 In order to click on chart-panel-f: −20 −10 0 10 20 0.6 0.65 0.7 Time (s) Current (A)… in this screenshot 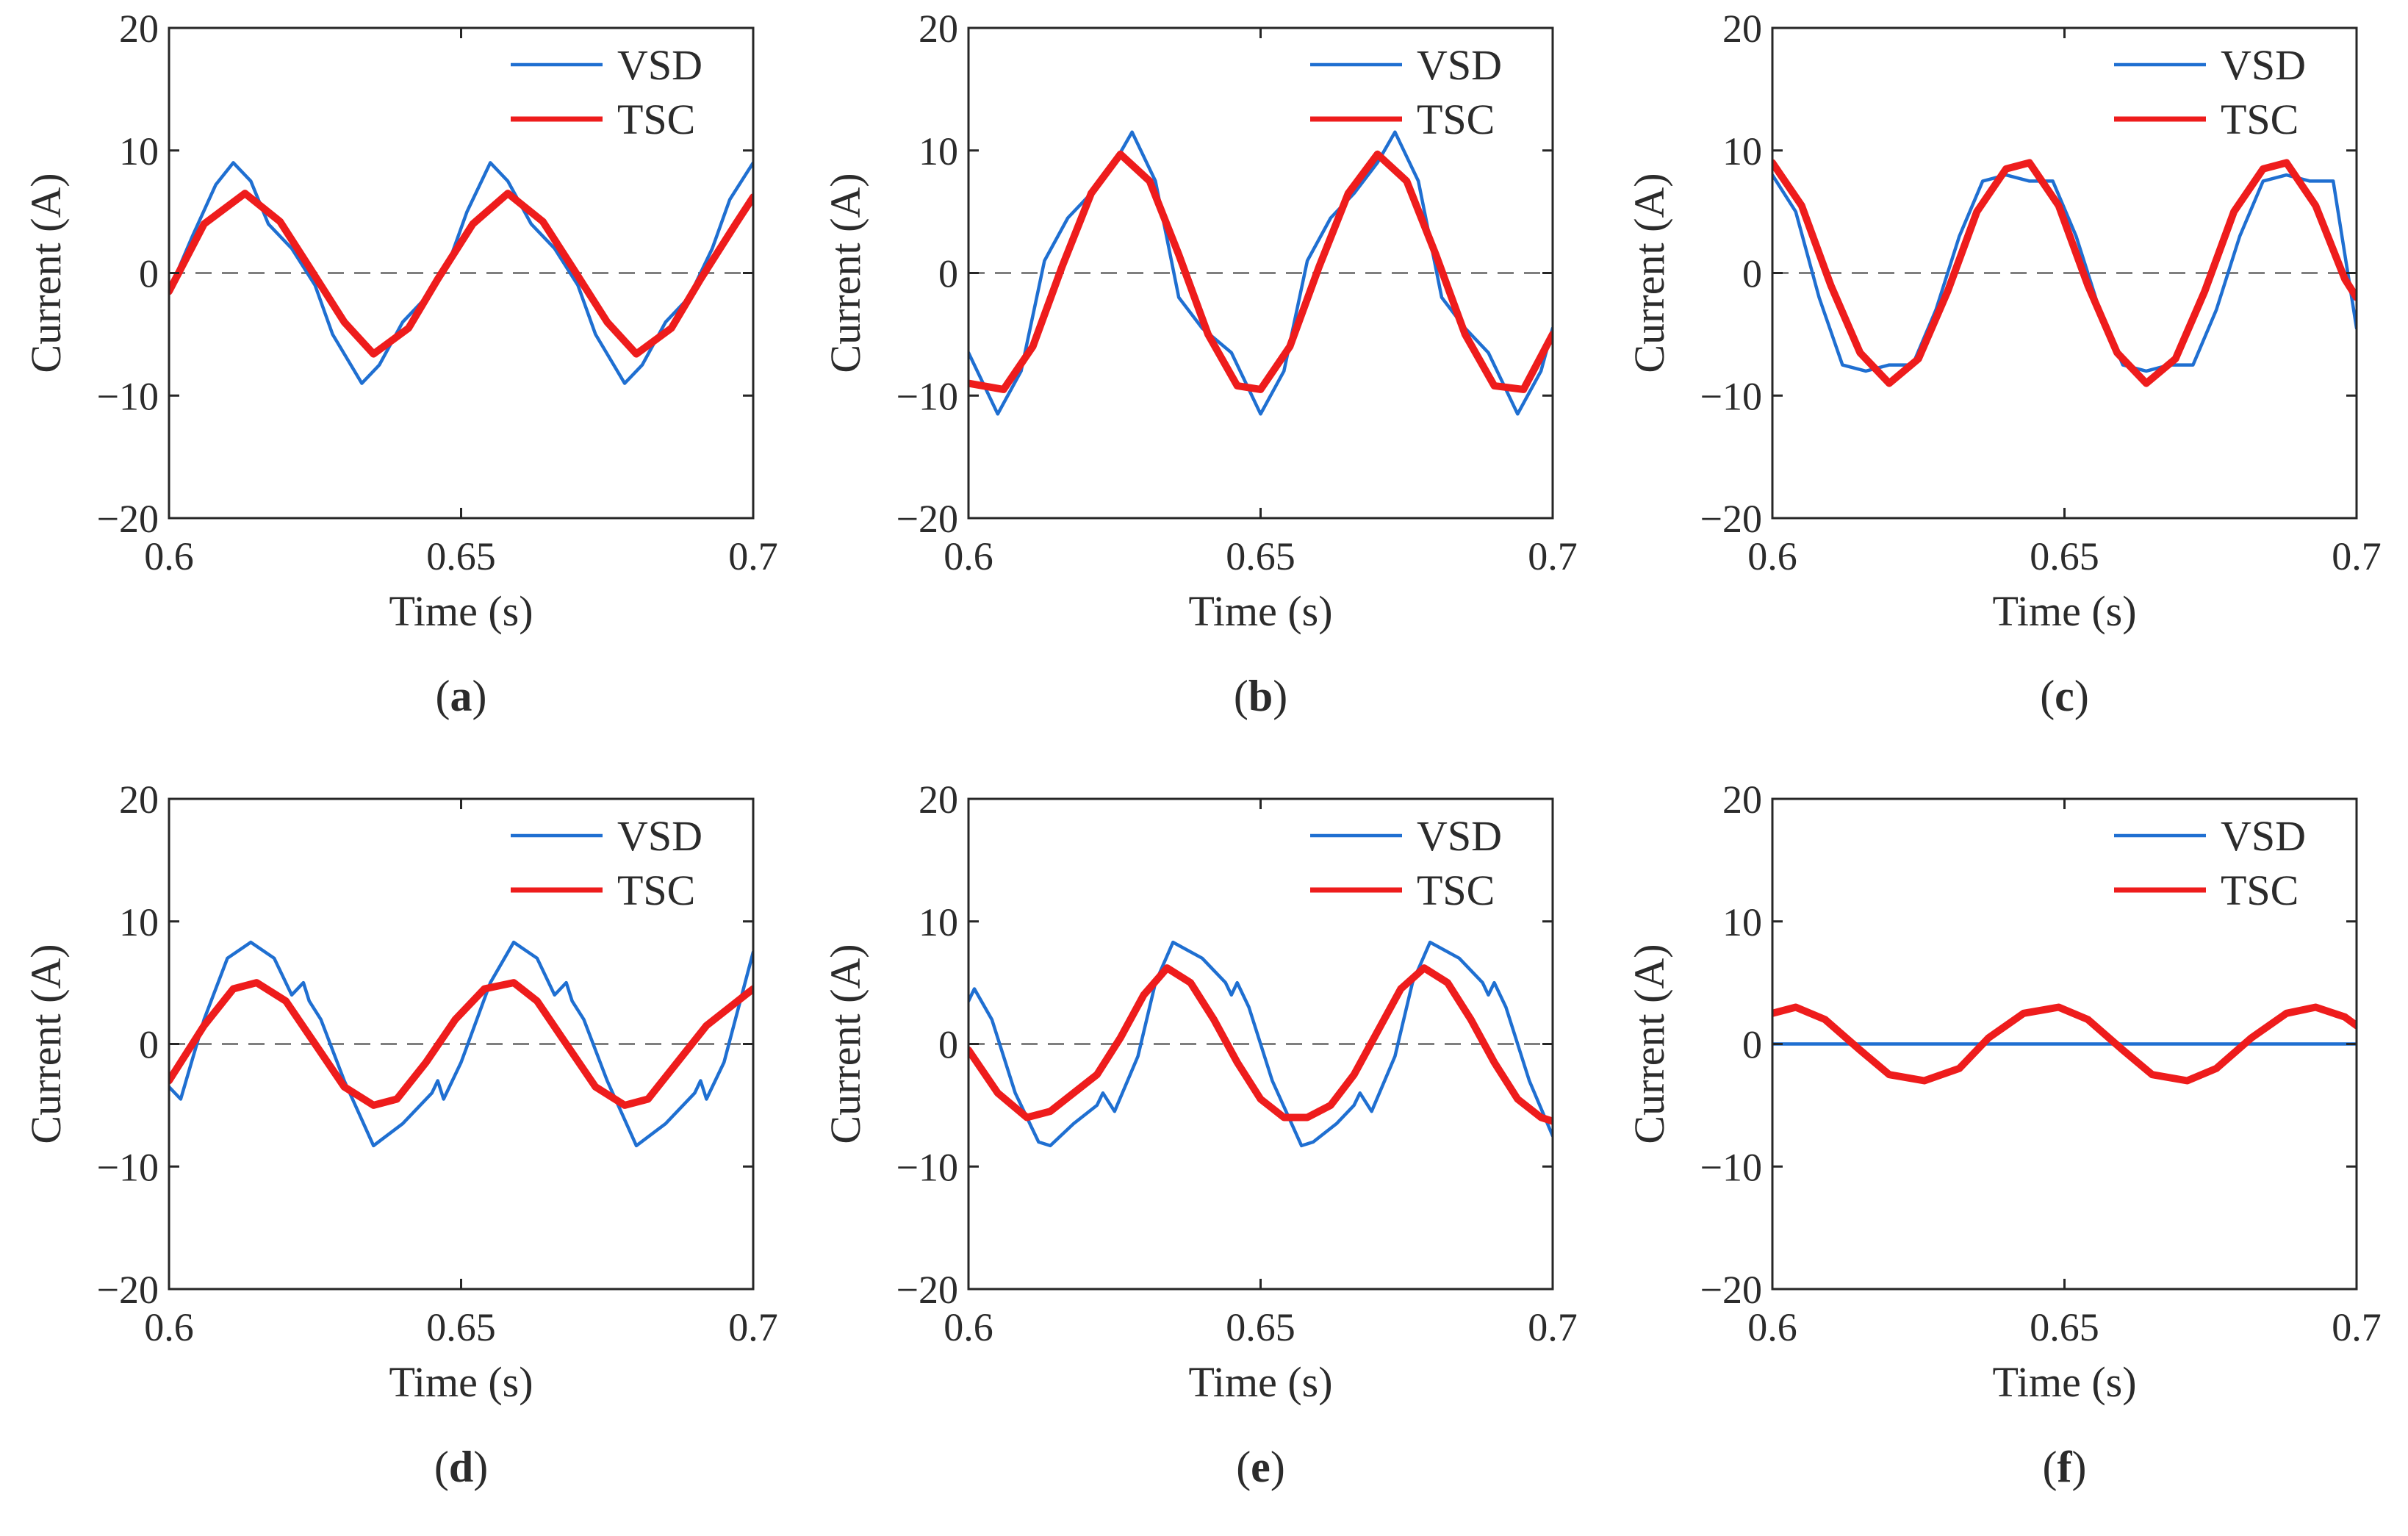, I will do `click(2003, 1134)`.